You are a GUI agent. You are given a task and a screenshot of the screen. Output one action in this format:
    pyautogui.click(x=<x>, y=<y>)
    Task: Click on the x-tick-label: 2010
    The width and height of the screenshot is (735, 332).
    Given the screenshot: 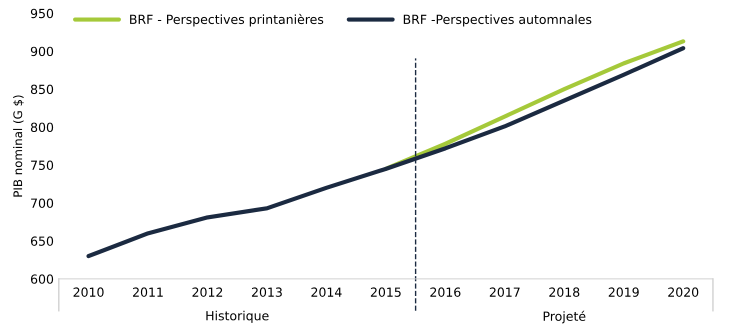 What is the action you would take?
    pyautogui.click(x=89, y=292)
    